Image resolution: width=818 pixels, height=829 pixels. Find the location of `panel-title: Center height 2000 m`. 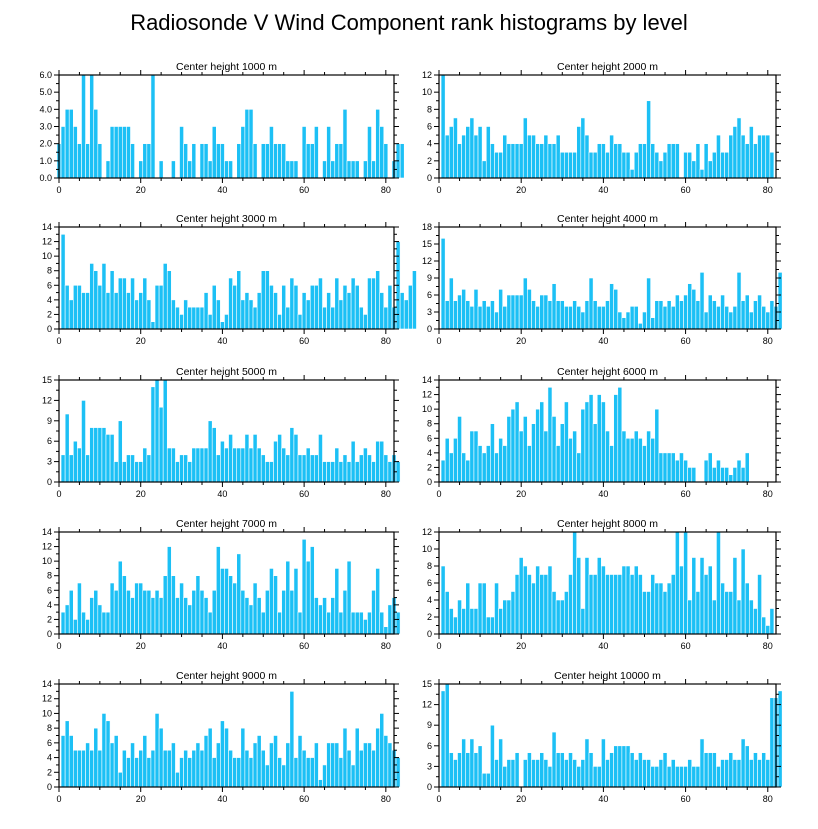

panel-title: Center height 2000 m is located at coordinates (607, 67).